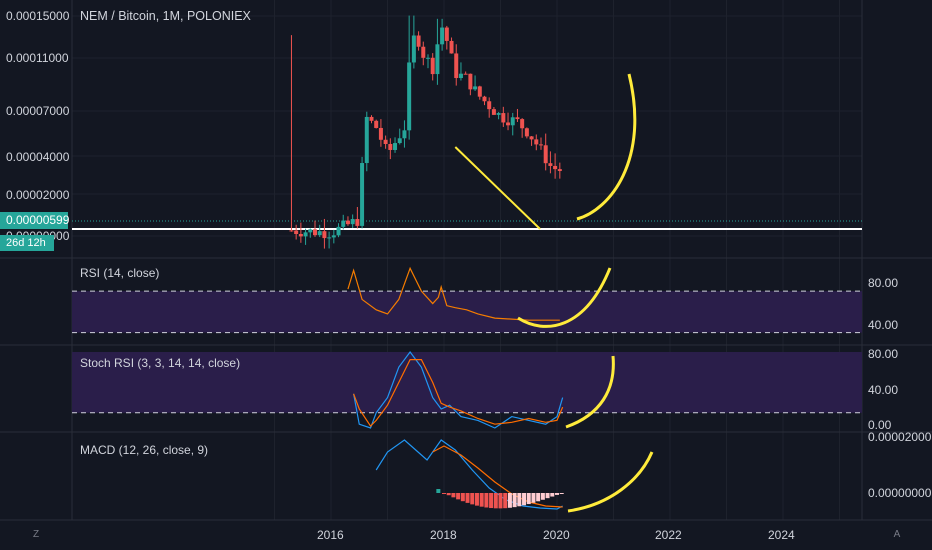 The image size is (932, 550). Describe the element at coordinates (880, 425) in the screenshot. I see `stoch-tick: 0.00` at that location.